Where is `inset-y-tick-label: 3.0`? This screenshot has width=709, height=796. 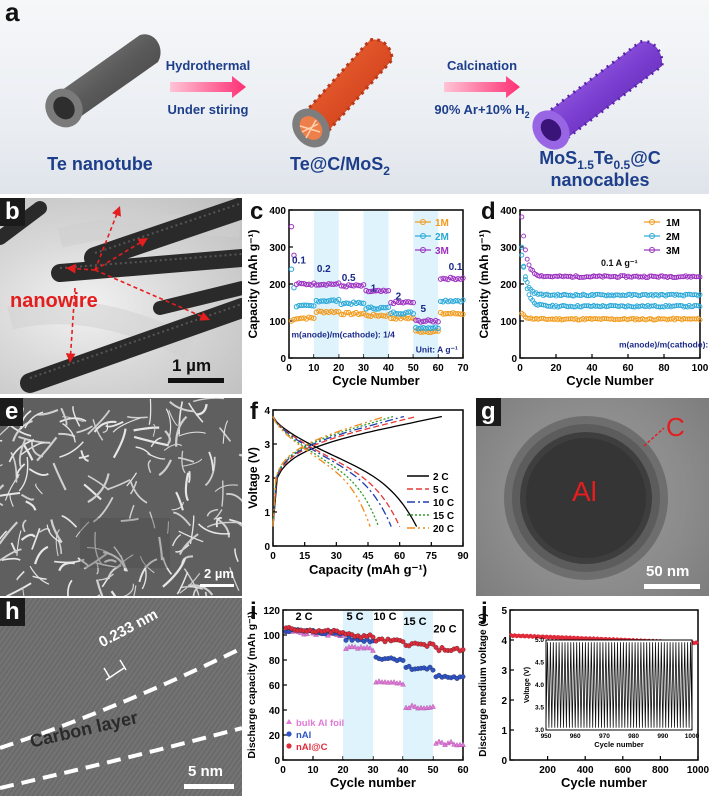
inset-y-tick-label: 3.0 is located at coordinates (539, 730).